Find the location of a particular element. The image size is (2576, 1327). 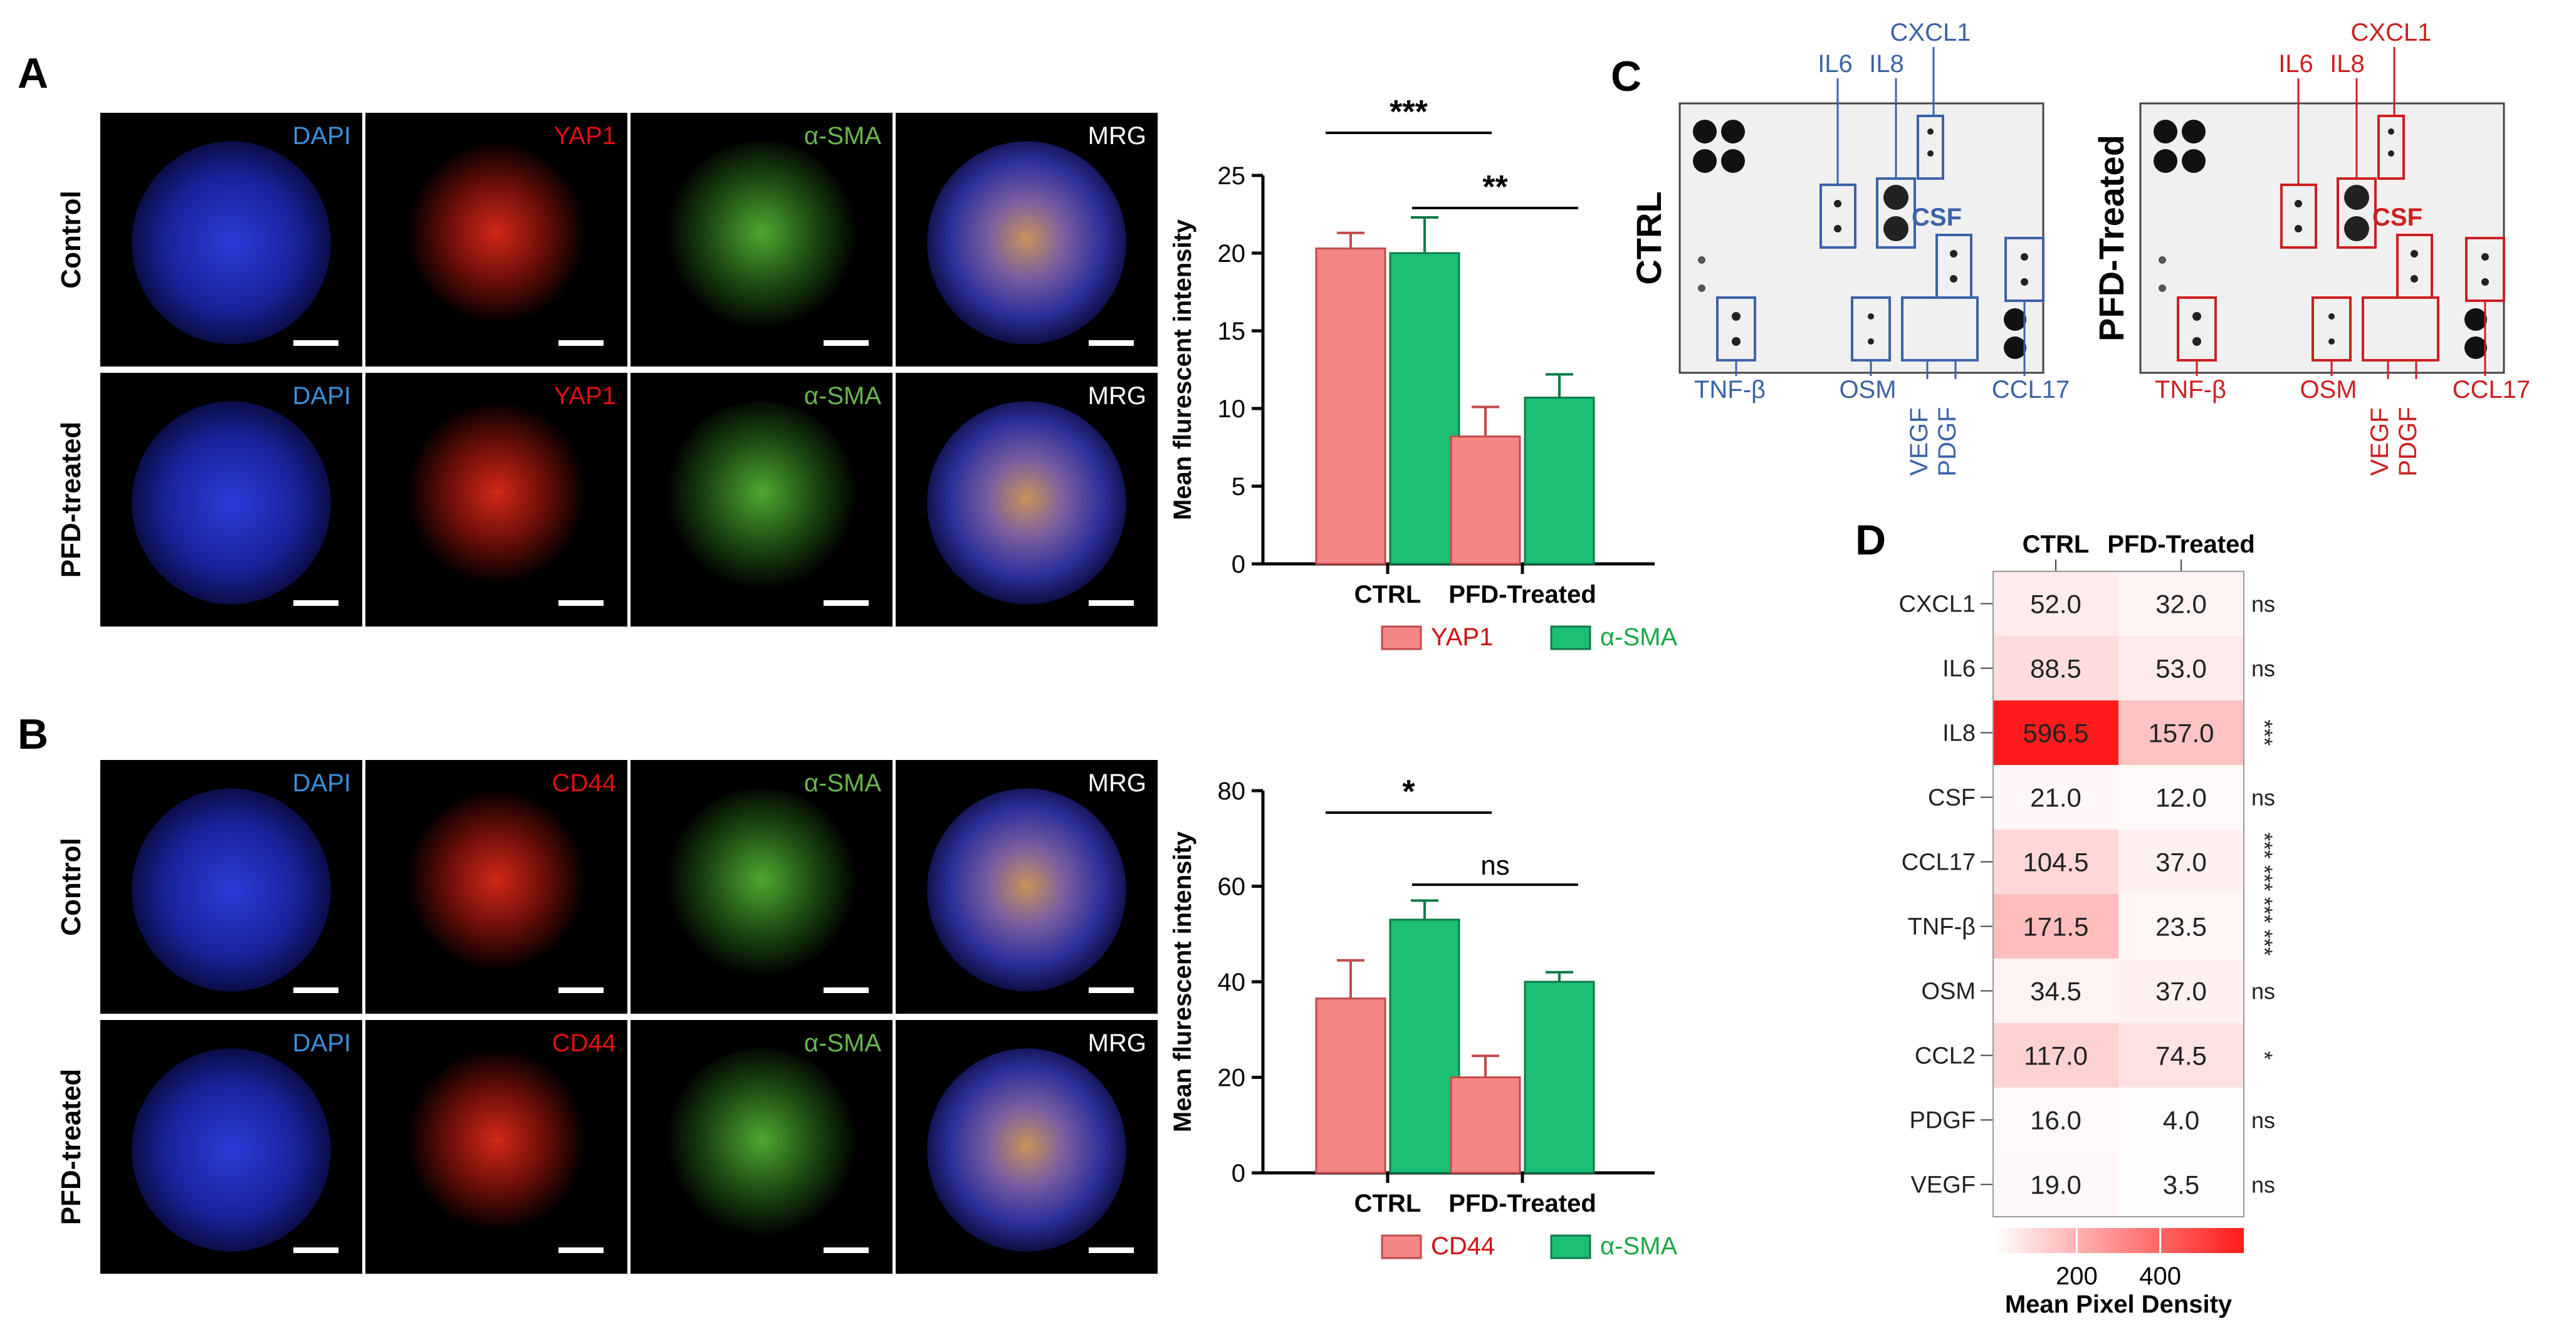

heatmap-value: 117.0 is located at coordinates (2056, 1056).